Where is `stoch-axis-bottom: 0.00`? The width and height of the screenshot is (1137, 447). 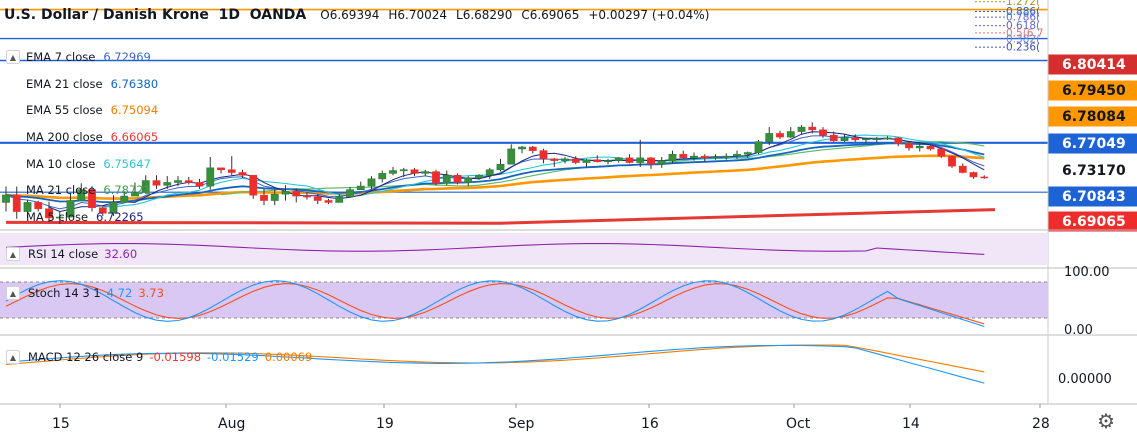
stoch-axis-bottom: 0.00 is located at coordinates (1078, 330).